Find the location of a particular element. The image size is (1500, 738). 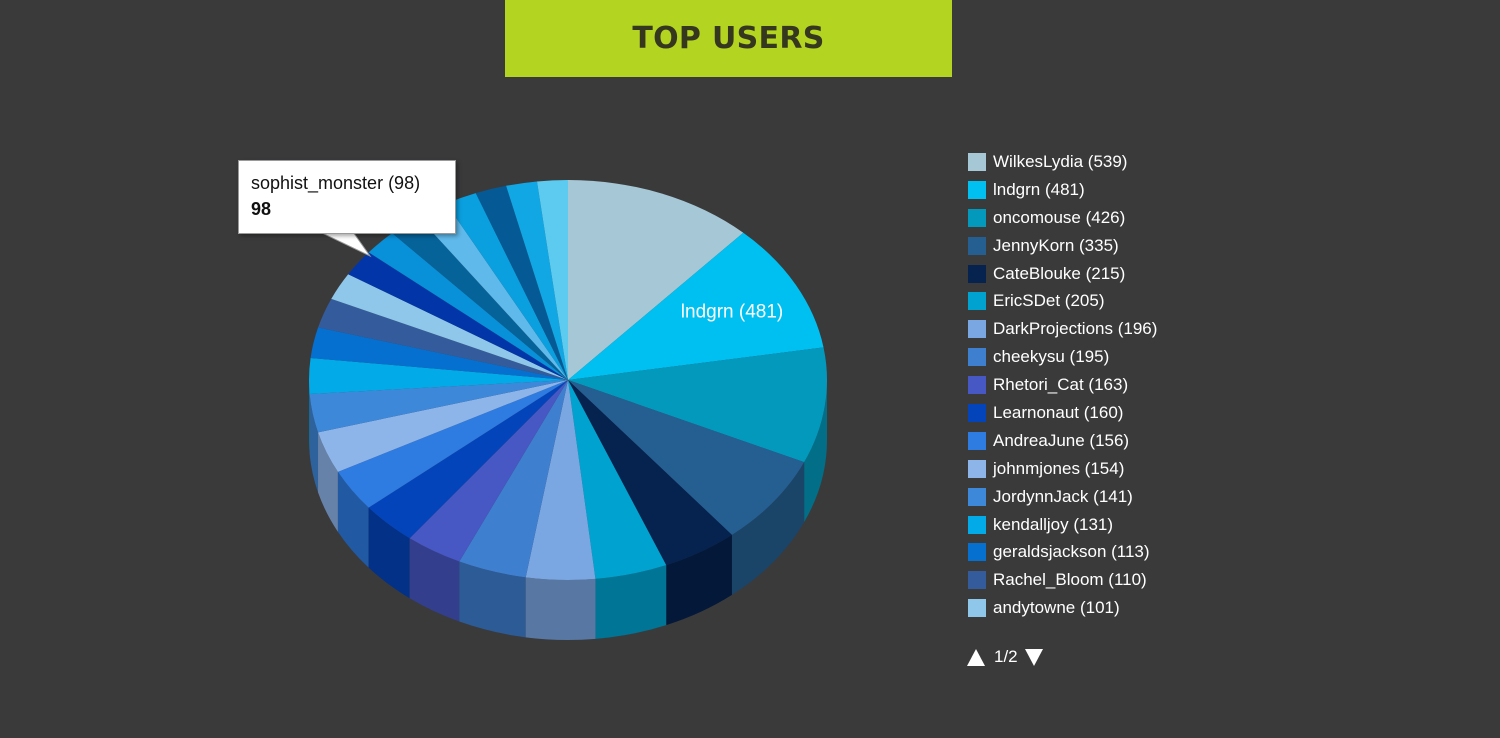

legend-item: johnmjones (154) is located at coordinates (1062, 469).